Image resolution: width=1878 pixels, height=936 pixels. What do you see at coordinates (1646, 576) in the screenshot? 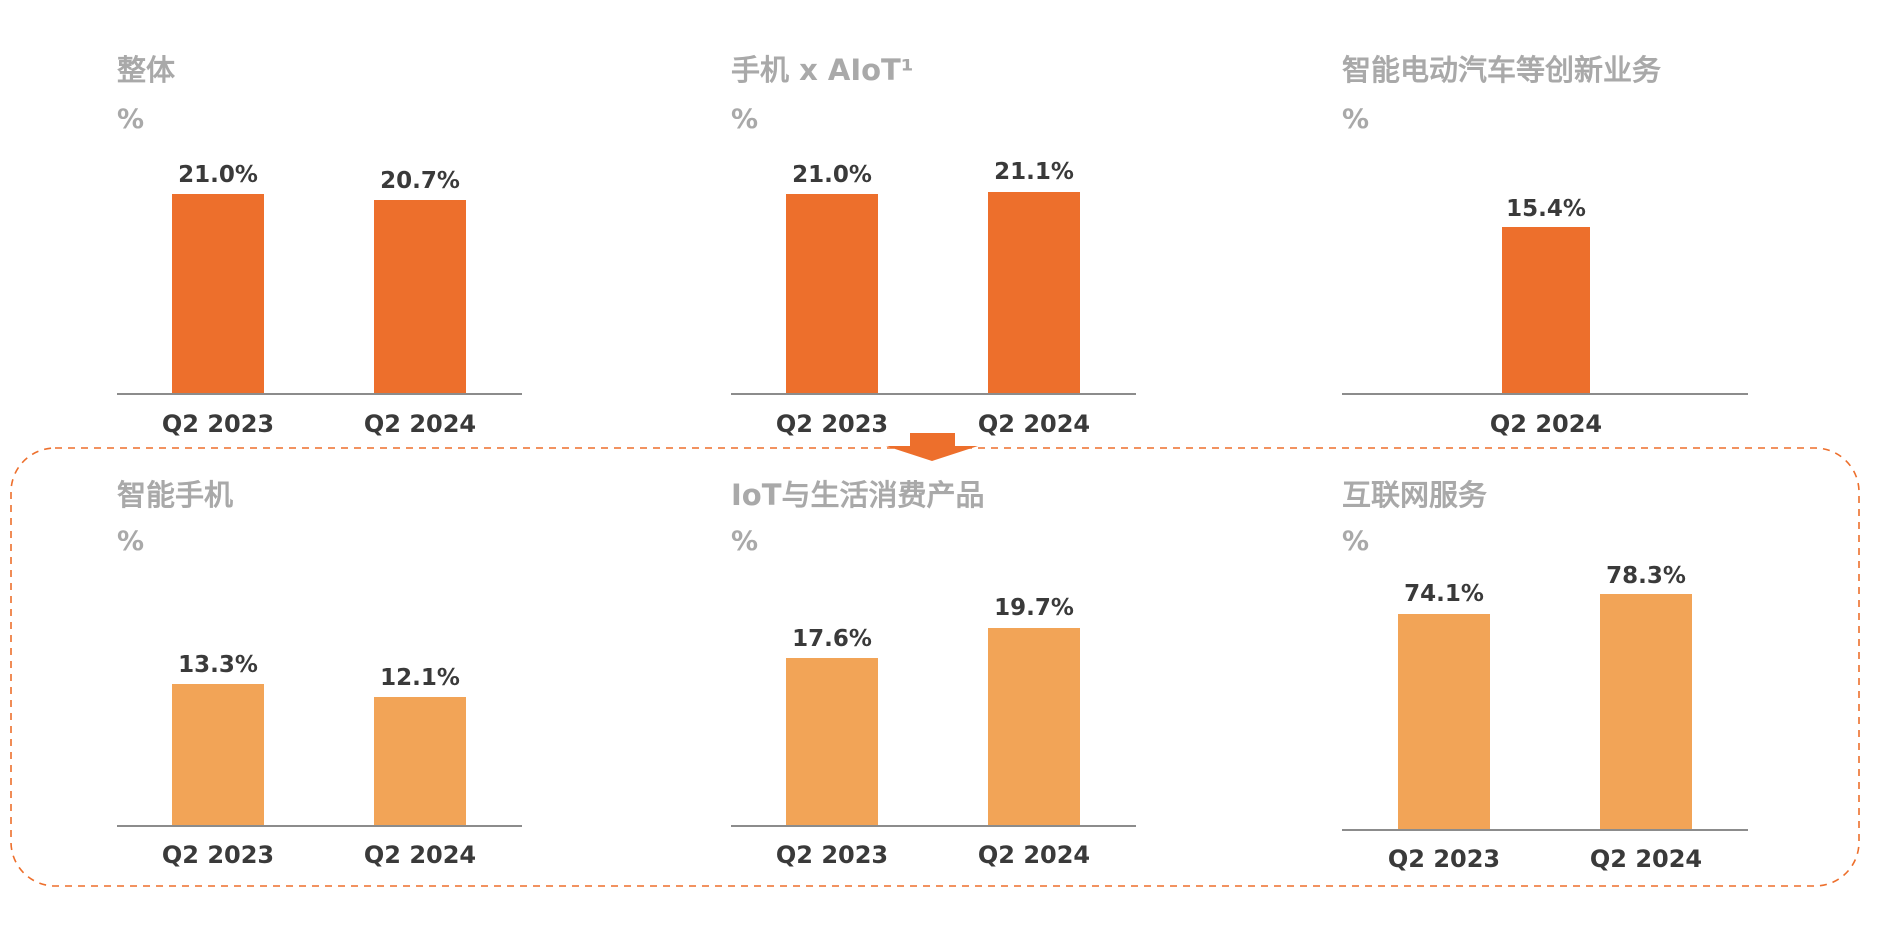
I see `data-label: 78.3%` at bounding box center [1646, 576].